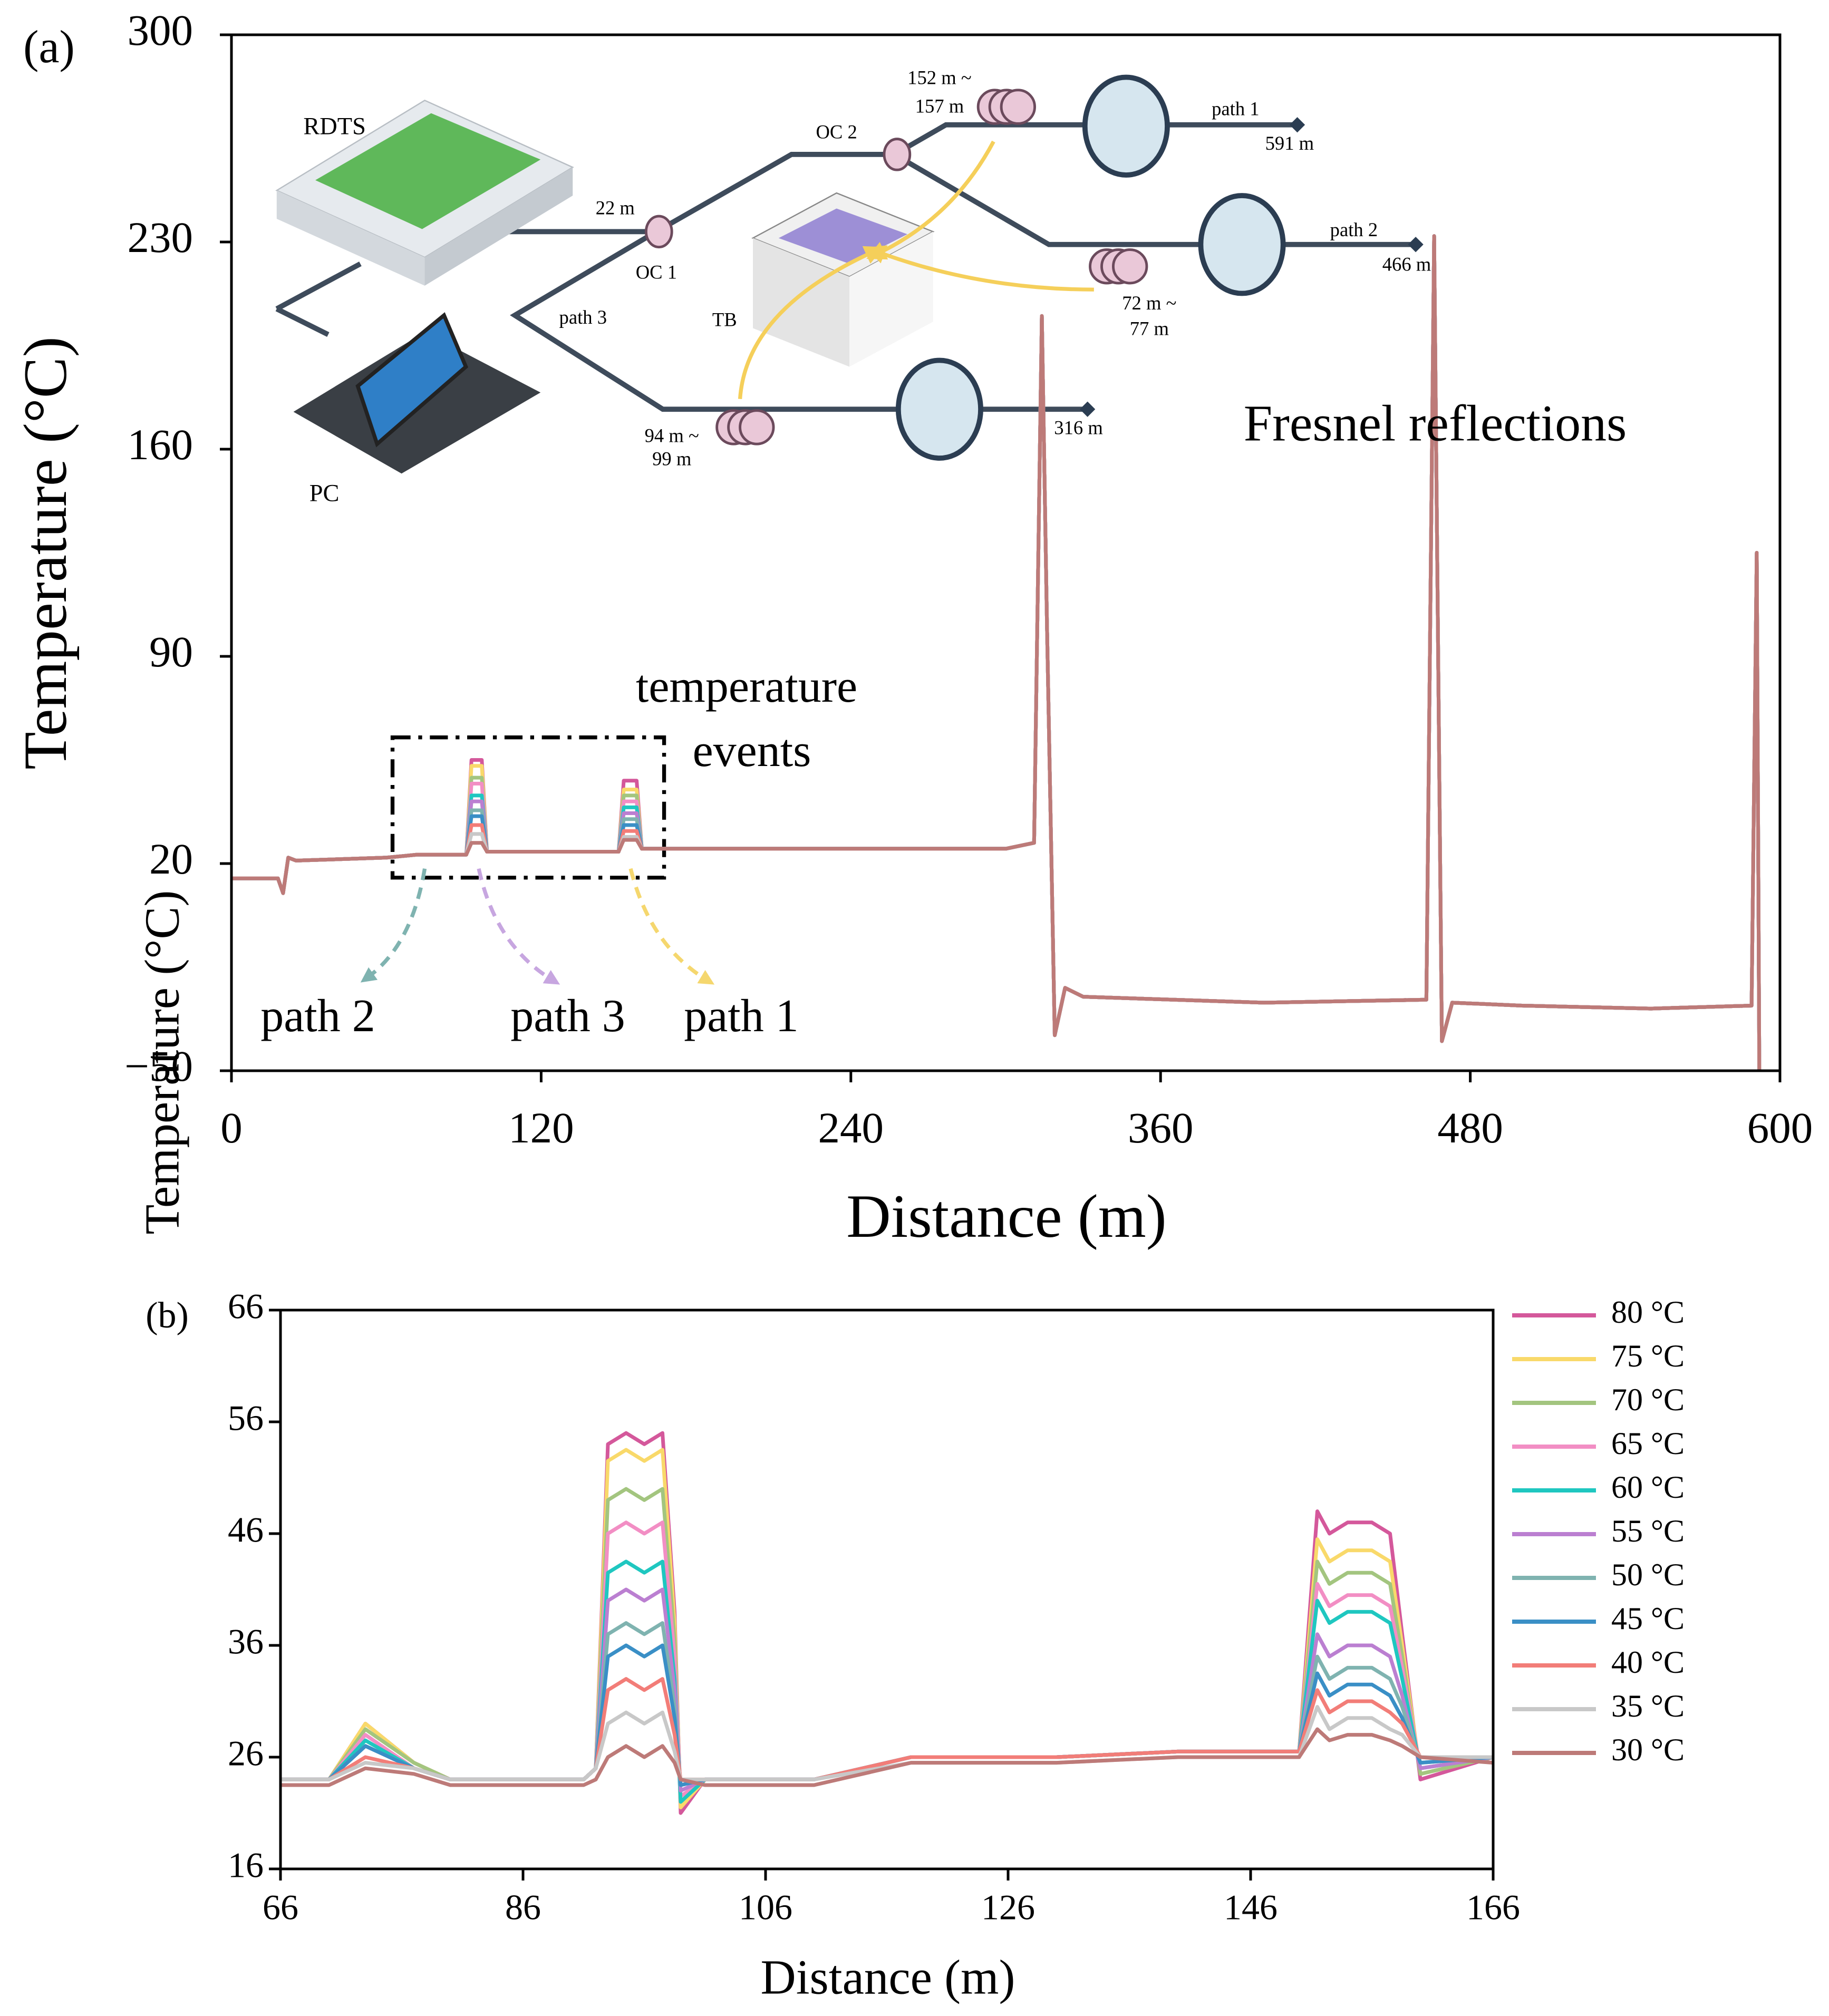  What do you see at coordinates (160, 444) in the screenshot?
I see `y-tick-label: 160` at bounding box center [160, 444].